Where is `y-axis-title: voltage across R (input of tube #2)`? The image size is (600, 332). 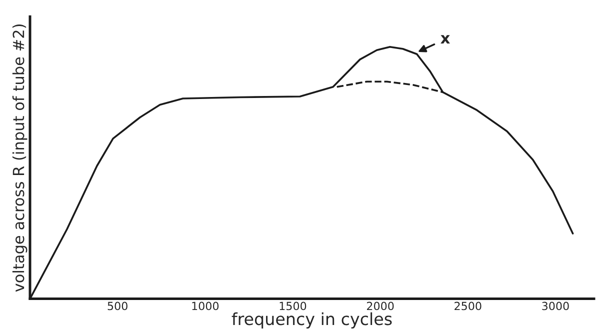 y-axis-title: voltage across R (input of tube #2) is located at coordinates (20, 158).